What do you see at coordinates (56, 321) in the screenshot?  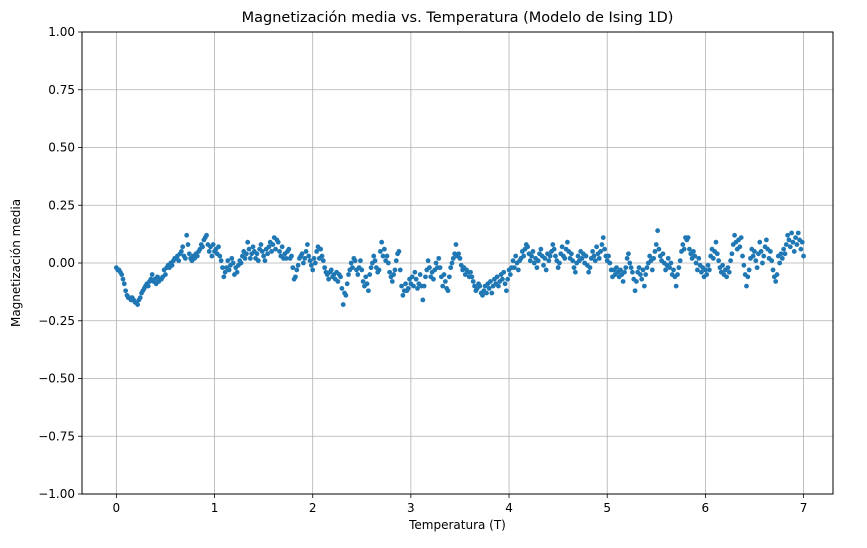 I see `y-tick-label: −0.25` at bounding box center [56, 321].